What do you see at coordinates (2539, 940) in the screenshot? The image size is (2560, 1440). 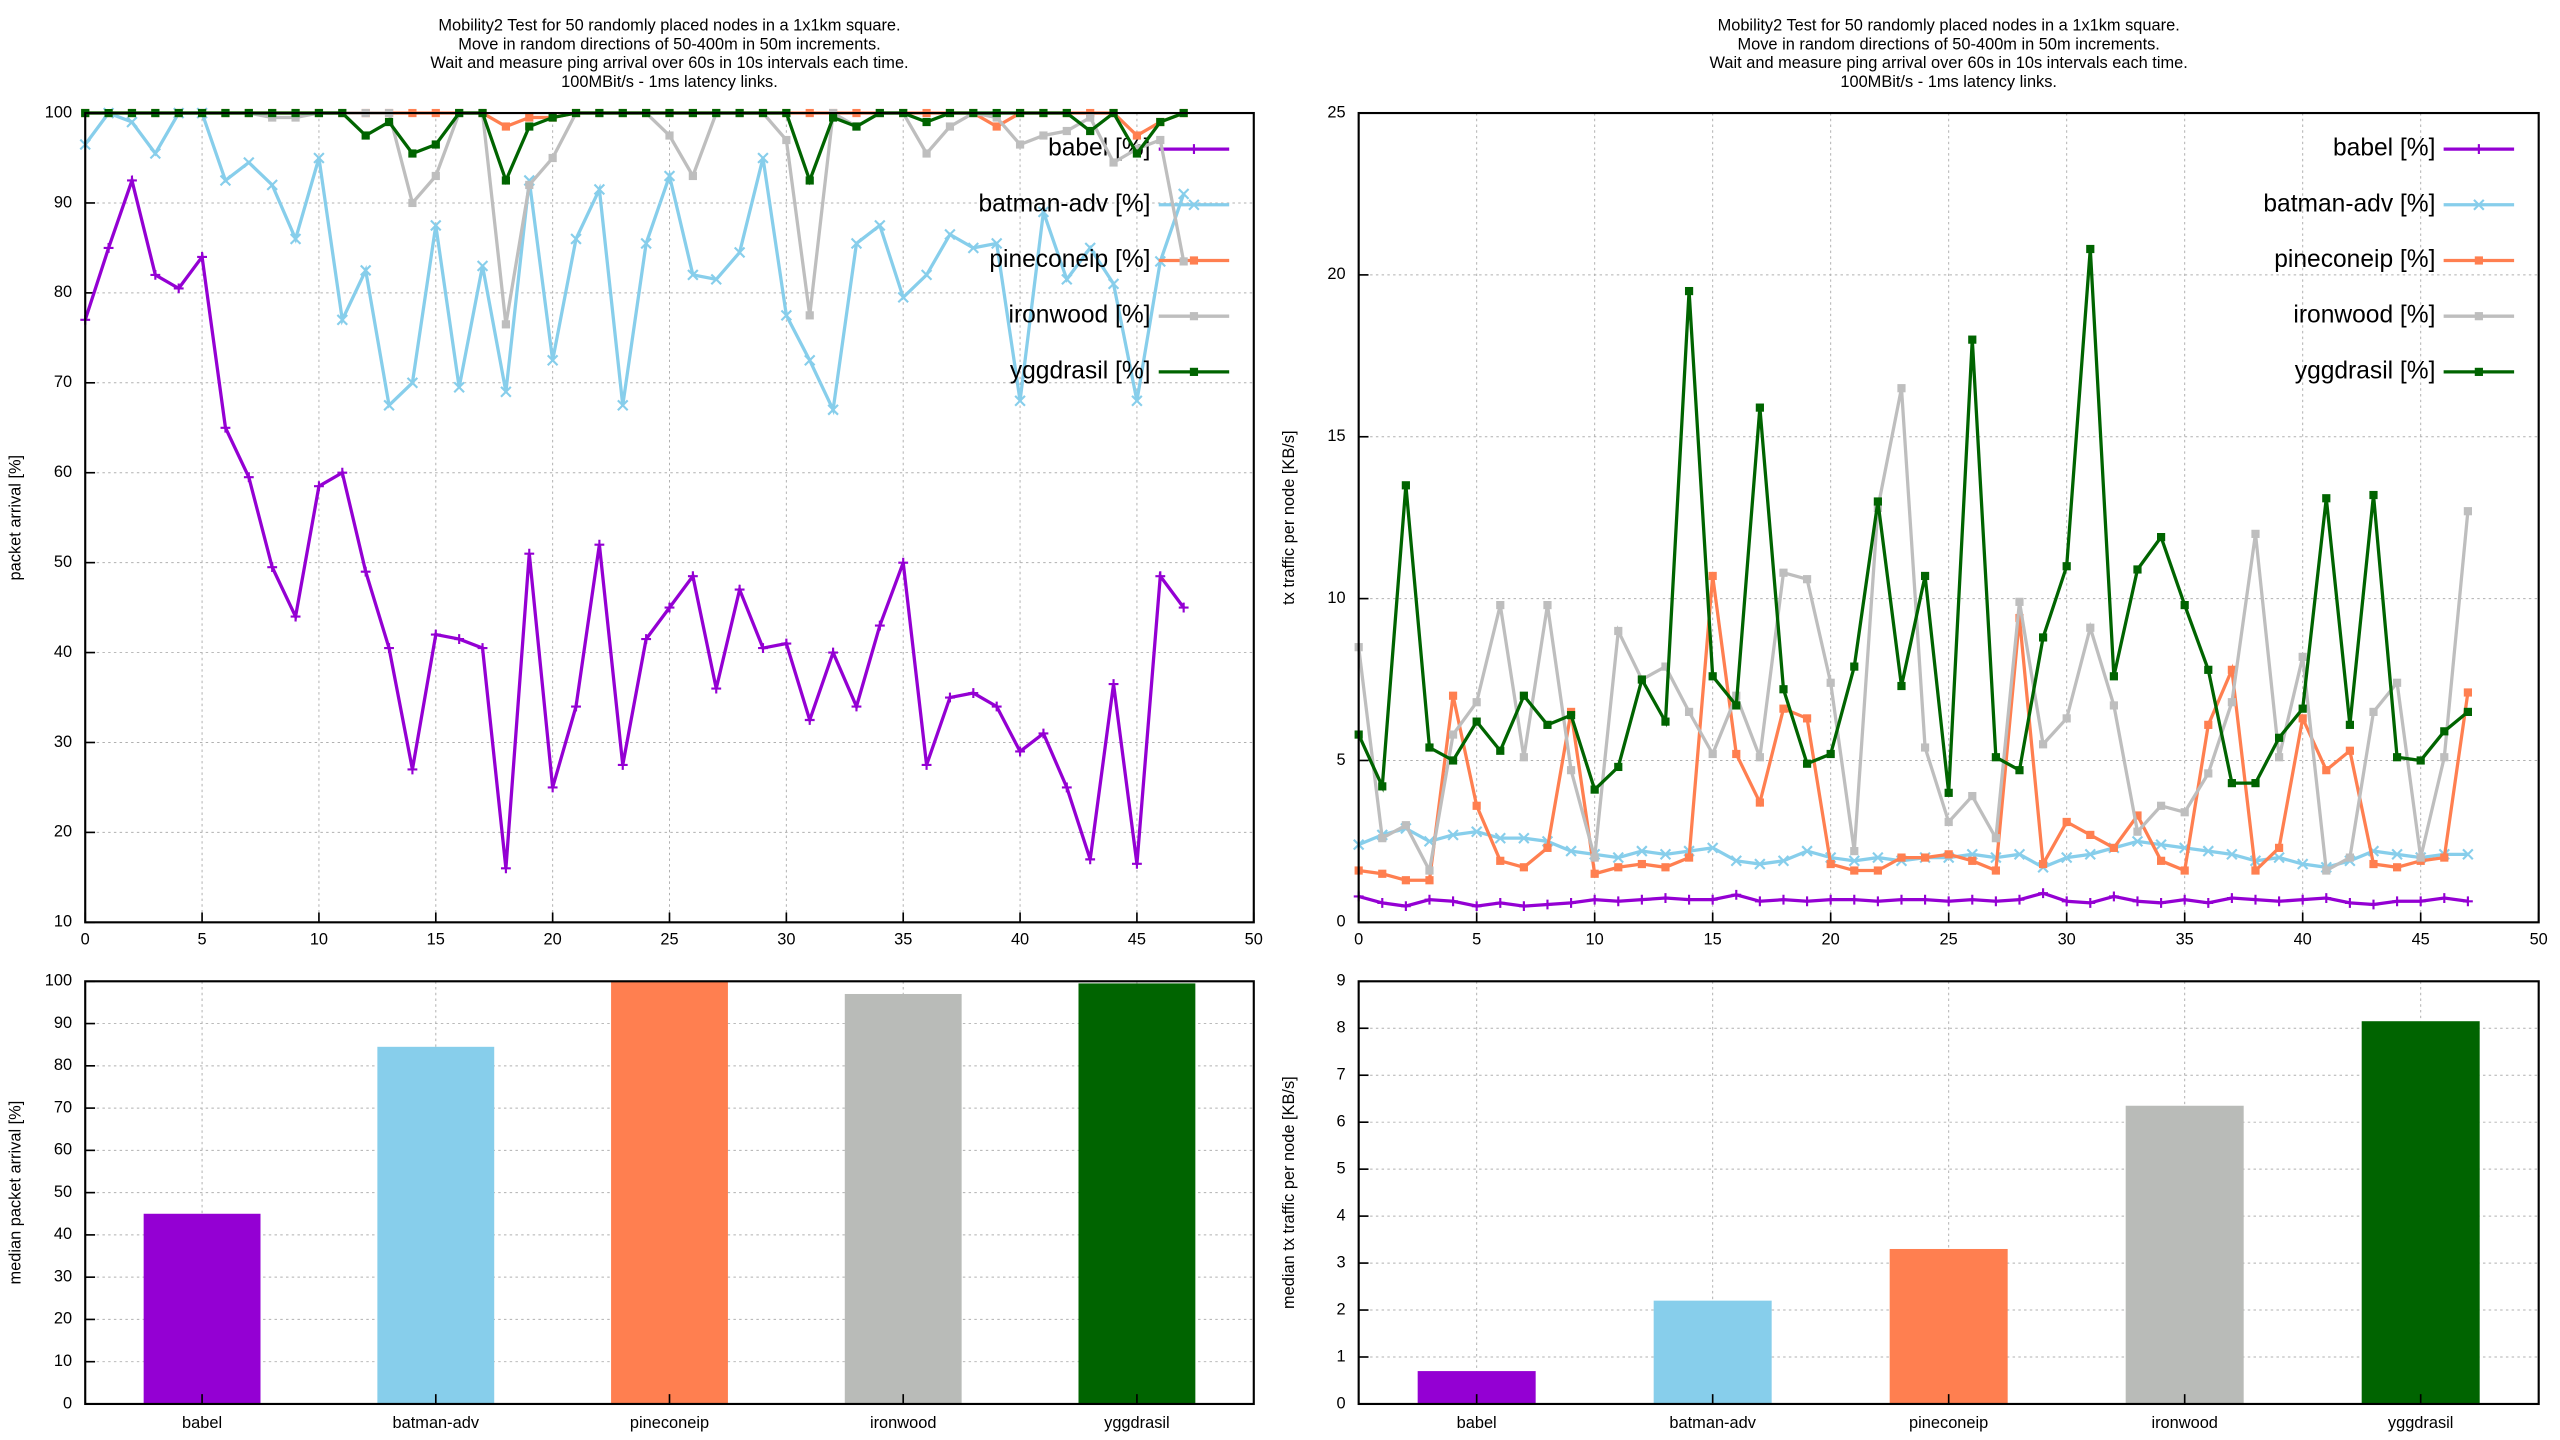 I see `x-tick-label: 50` at bounding box center [2539, 940].